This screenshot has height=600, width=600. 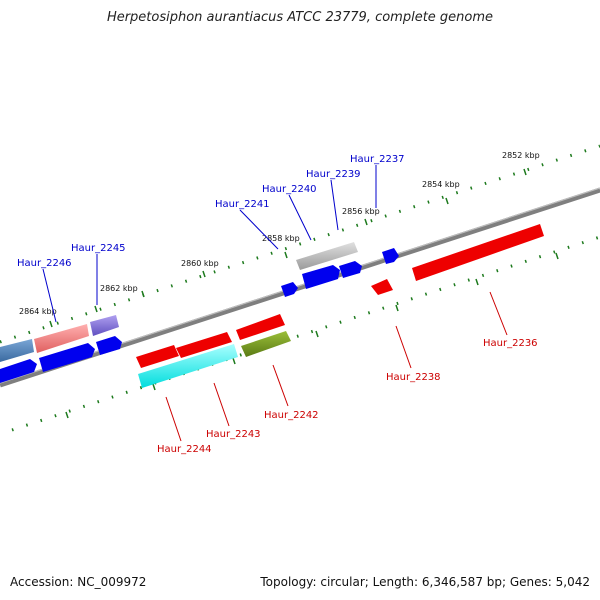 What do you see at coordinates (333, 174) in the screenshot?
I see `gene-label-haur-2239: Haur_2239` at bounding box center [333, 174].